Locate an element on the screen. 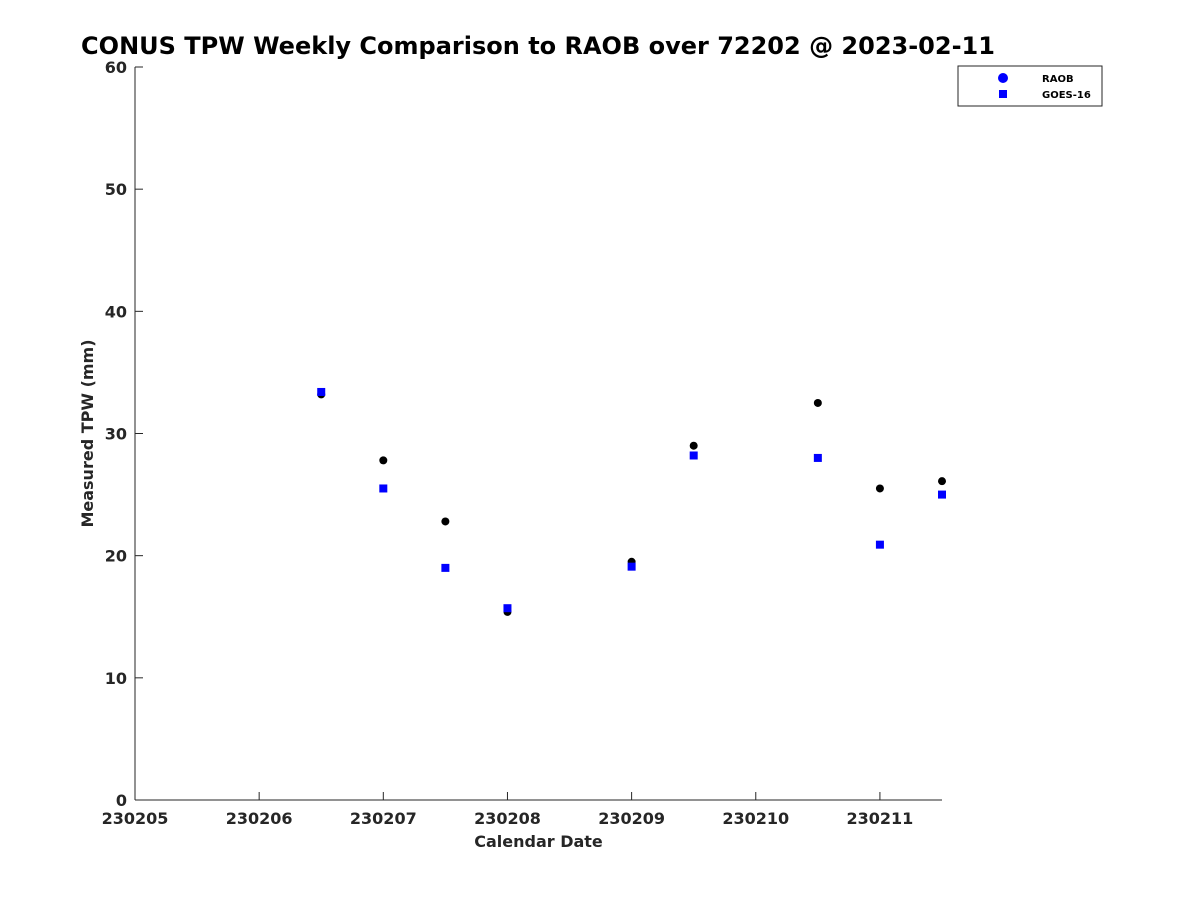 The height and width of the screenshot is (900, 1200). x-tick-label: 230210 is located at coordinates (755, 818).